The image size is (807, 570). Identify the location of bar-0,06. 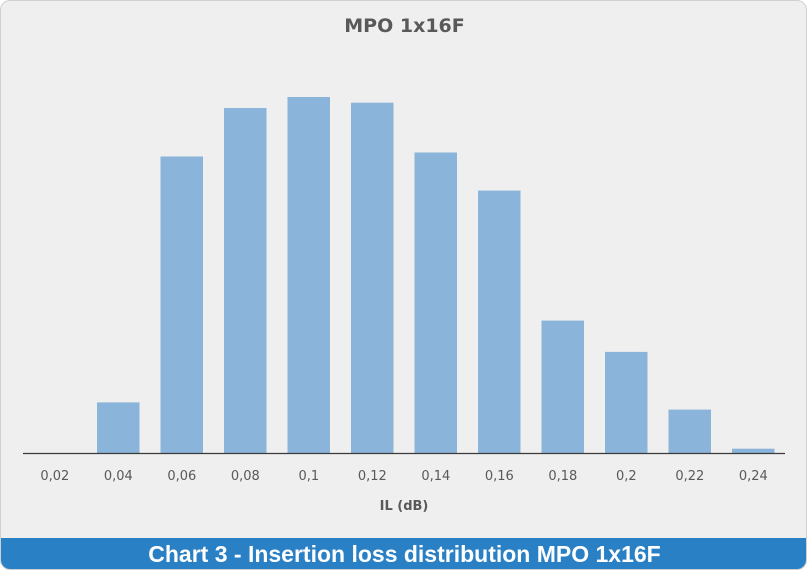
(181, 304).